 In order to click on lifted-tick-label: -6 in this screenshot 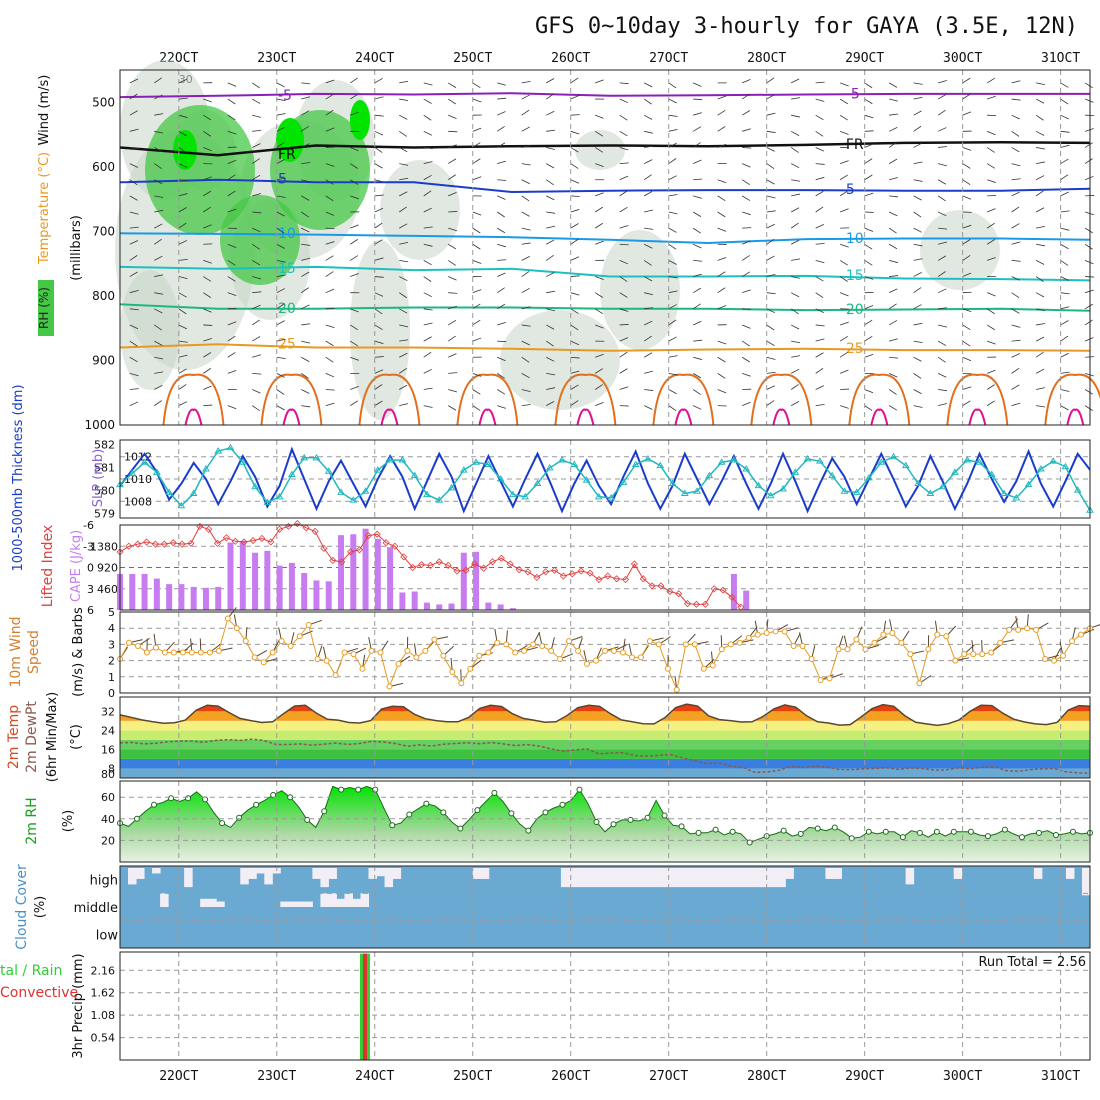, I will do `click(88, 525)`.